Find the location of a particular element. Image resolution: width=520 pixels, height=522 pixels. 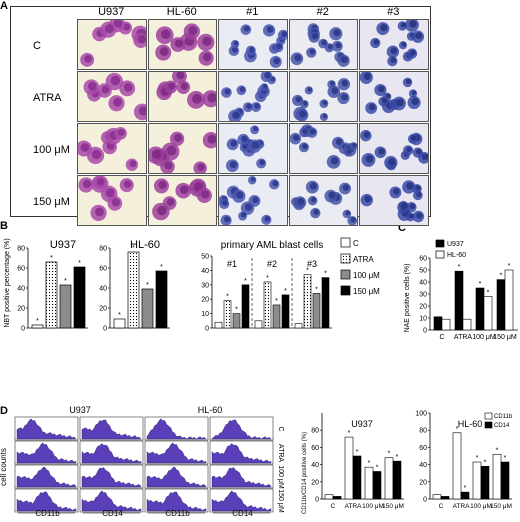

legend-label: C is located at coordinates (356, 243).